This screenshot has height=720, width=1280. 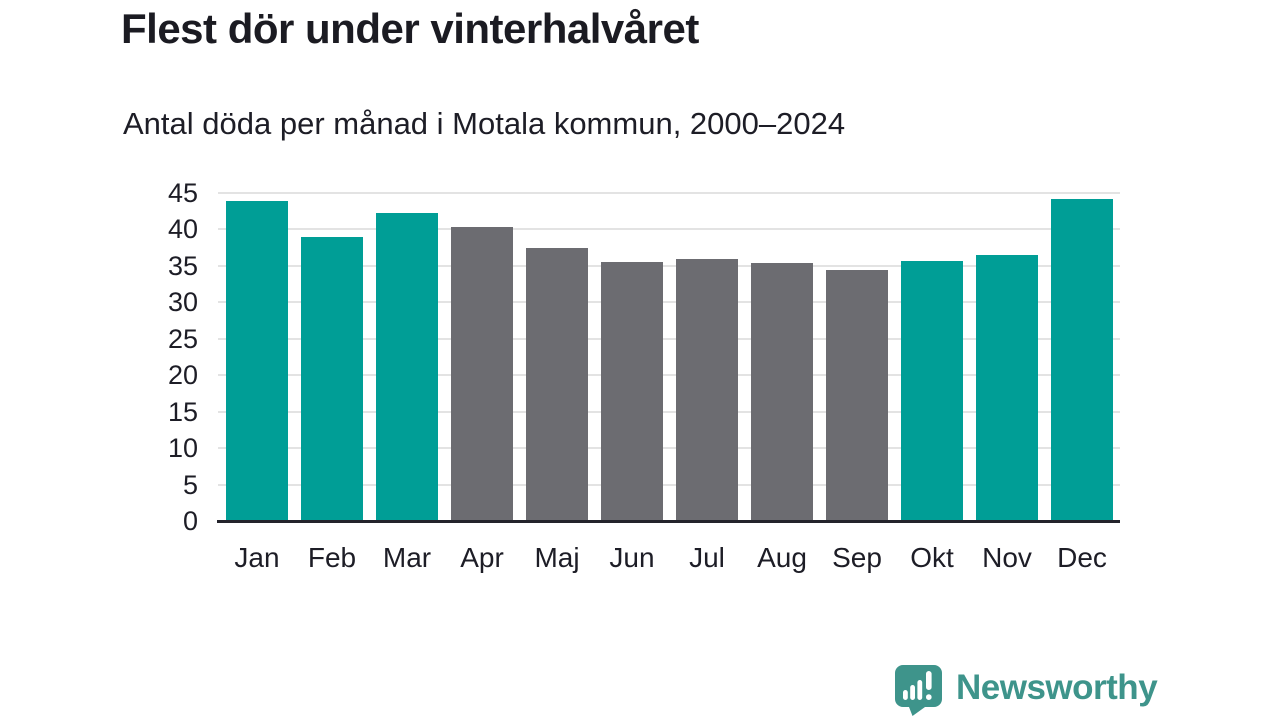 I want to click on bar-mar, so click(x=407, y=367).